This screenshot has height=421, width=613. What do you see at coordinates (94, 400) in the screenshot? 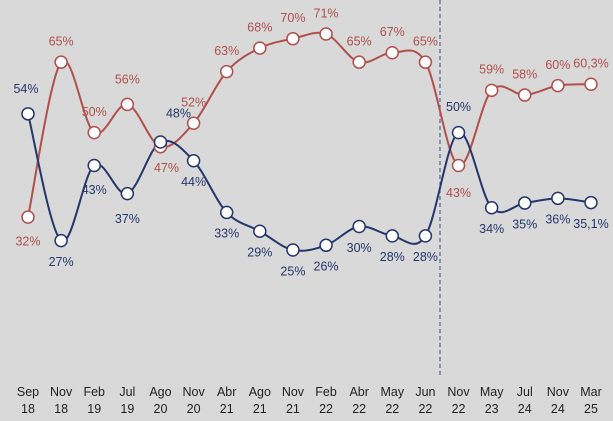
I see `x-tick-label: Feb 19` at bounding box center [94, 400].